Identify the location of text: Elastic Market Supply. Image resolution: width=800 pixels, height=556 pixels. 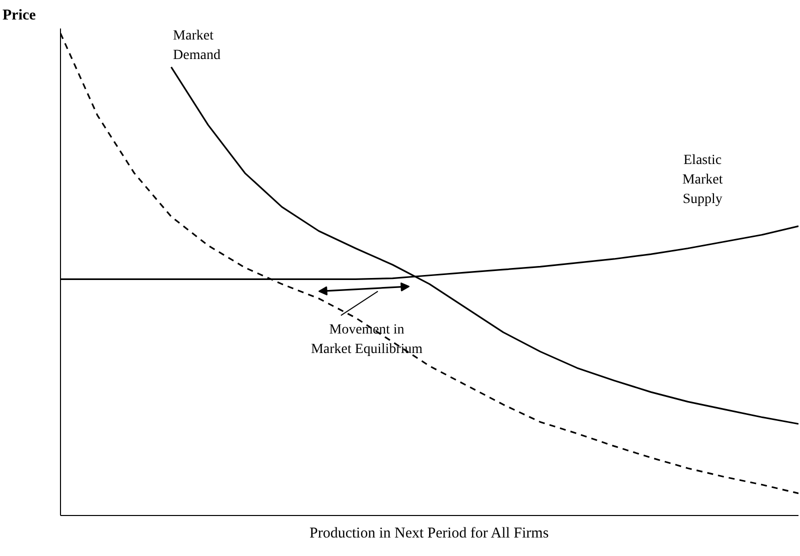
(702, 179).